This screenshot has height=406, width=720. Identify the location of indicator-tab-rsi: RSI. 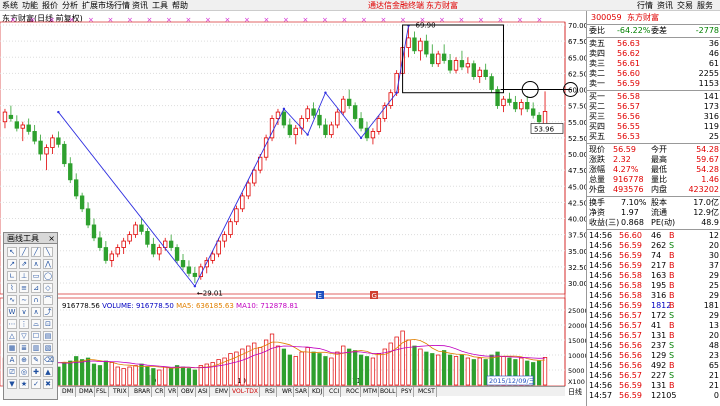
(271, 392).